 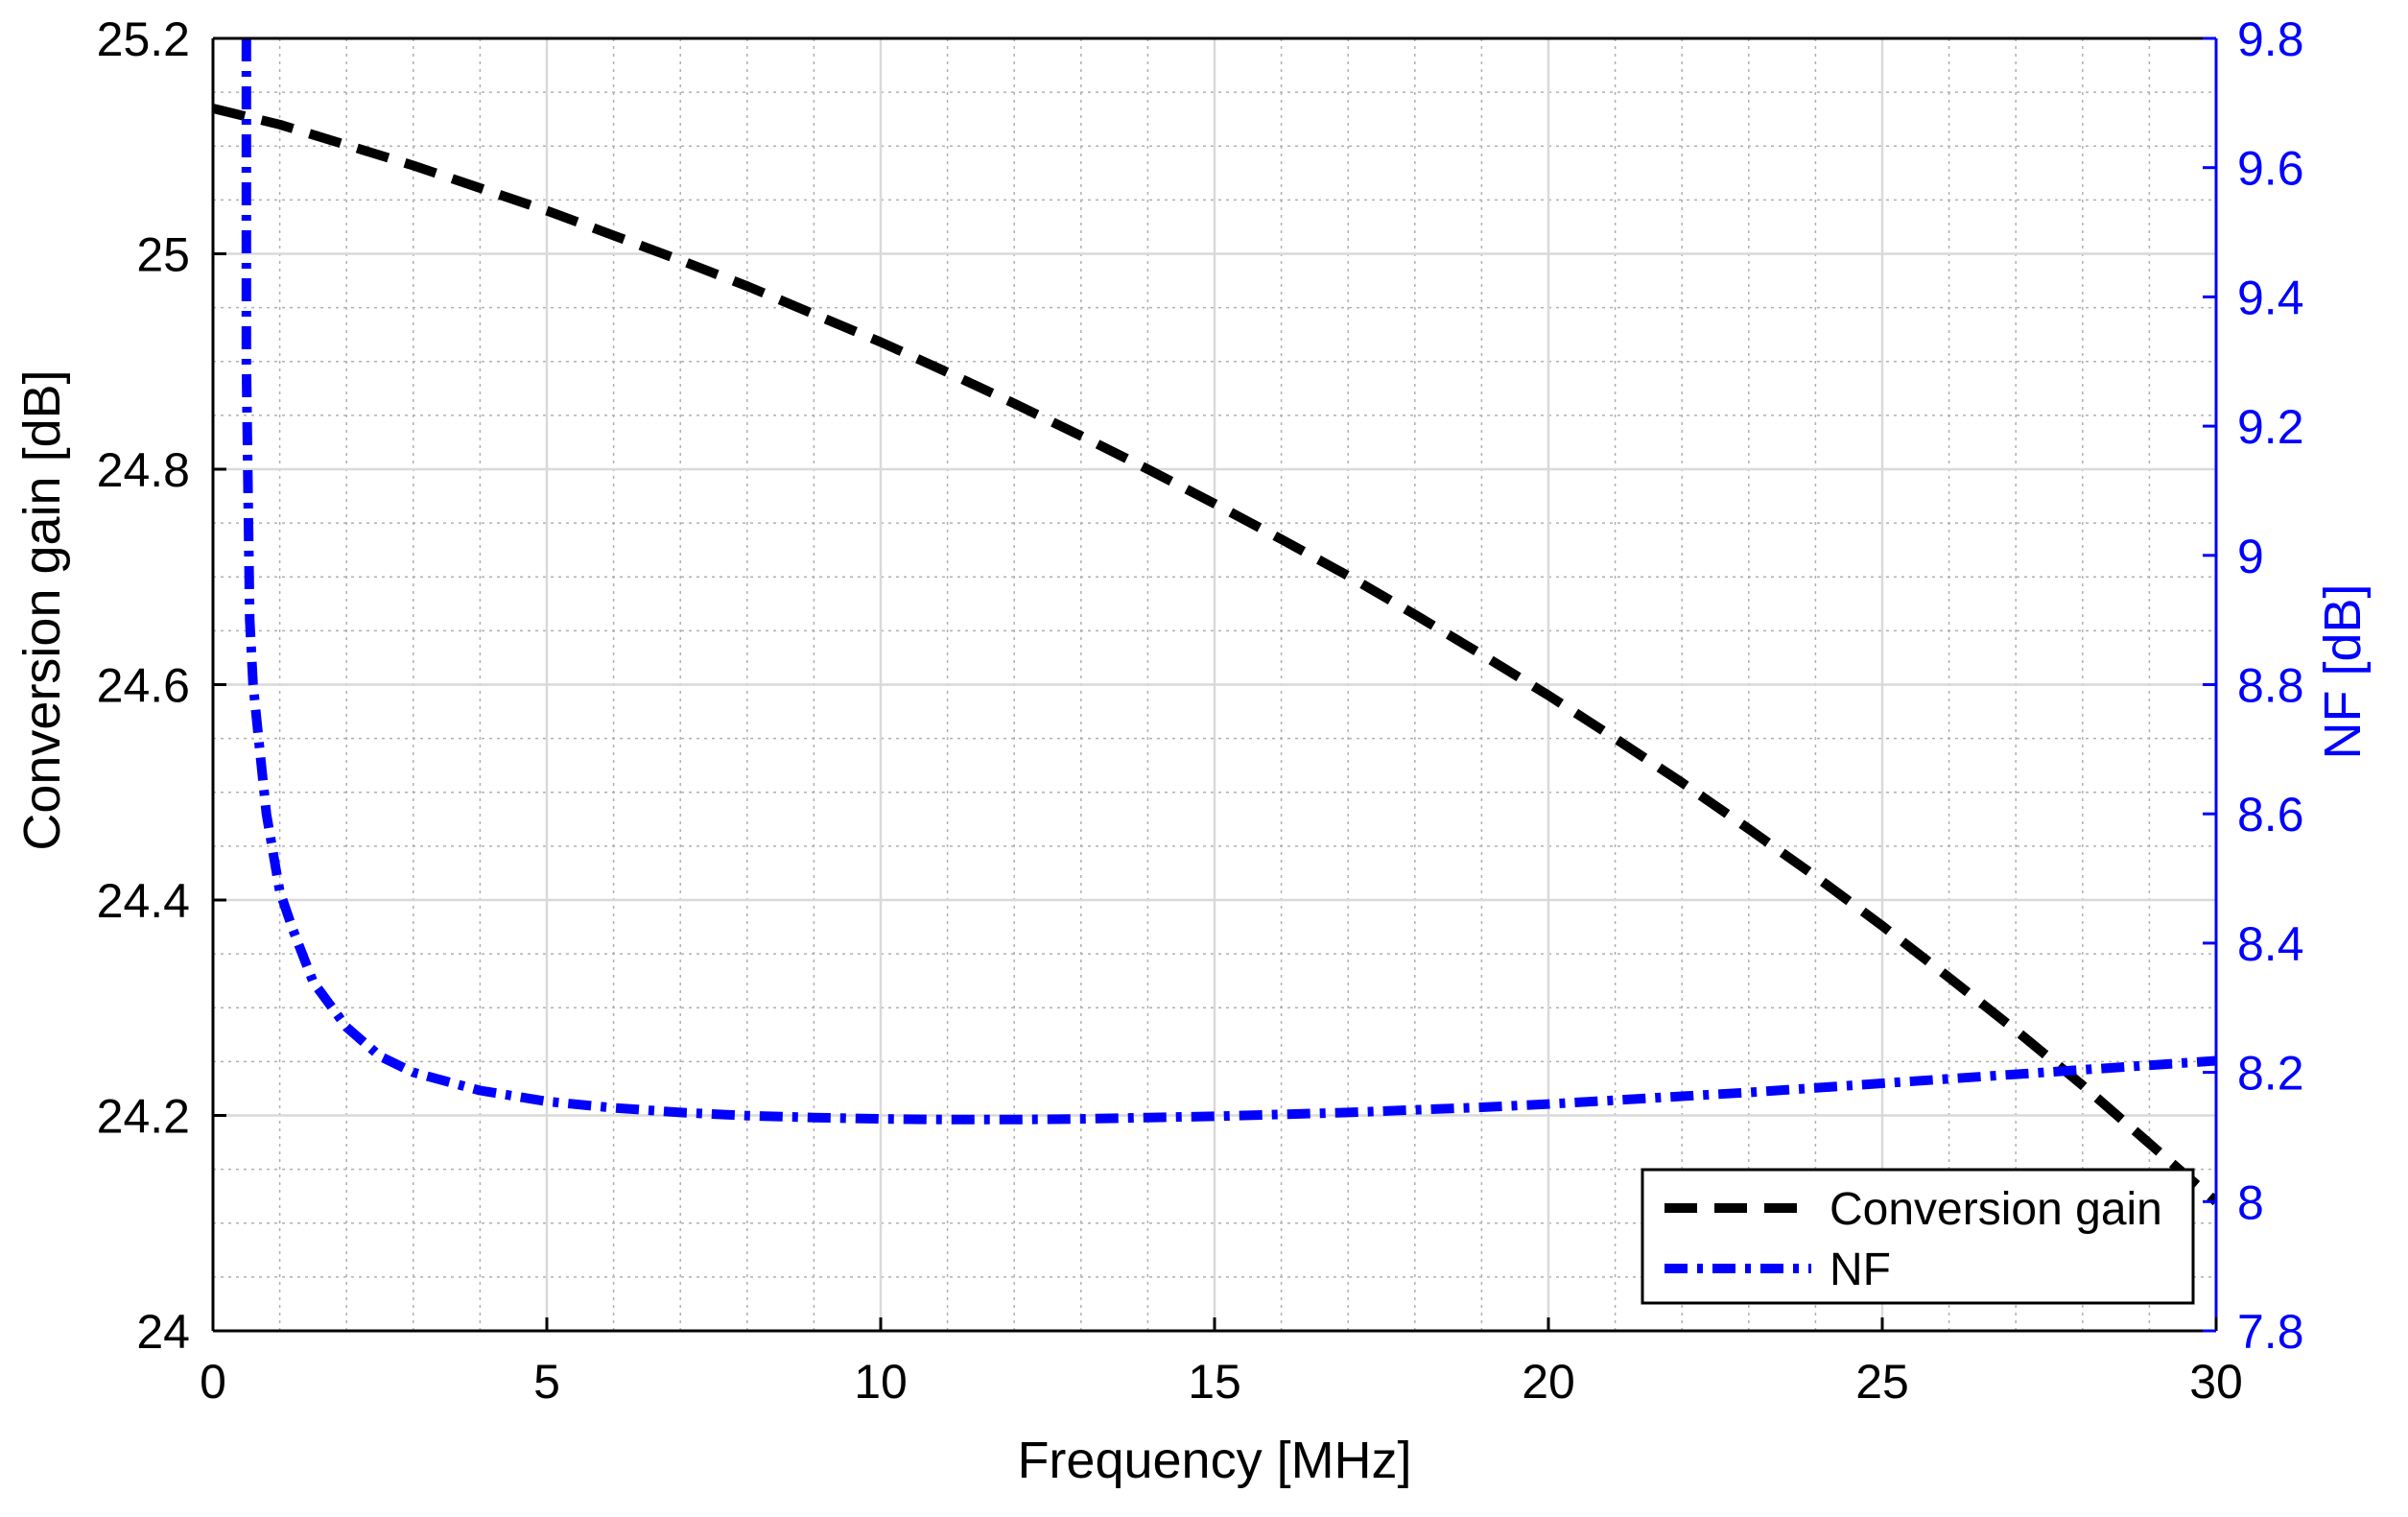 I want to click on legend-gain-label: Conversion gain, so click(x=1996, y=1209).